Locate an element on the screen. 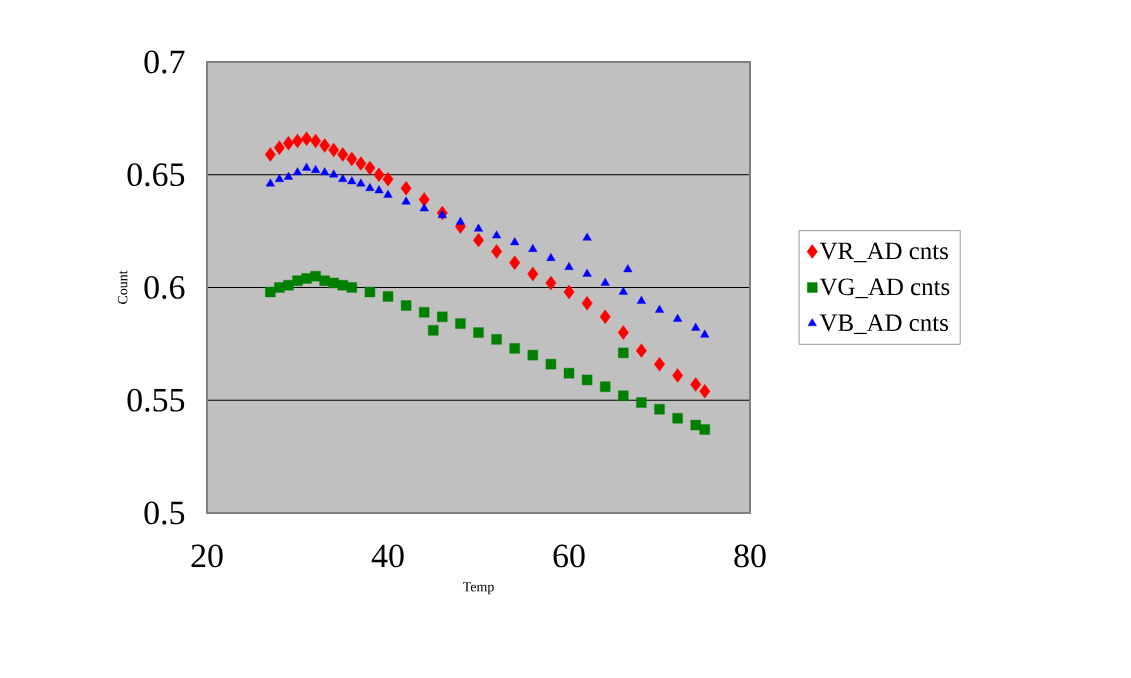  y-tick-label: 0.7 is located at coordinates (164, 62).